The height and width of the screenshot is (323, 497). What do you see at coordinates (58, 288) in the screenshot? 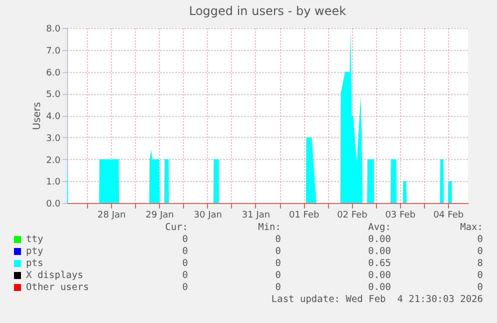
I see `legend-label: Other users` at bounding box center [58, 288].